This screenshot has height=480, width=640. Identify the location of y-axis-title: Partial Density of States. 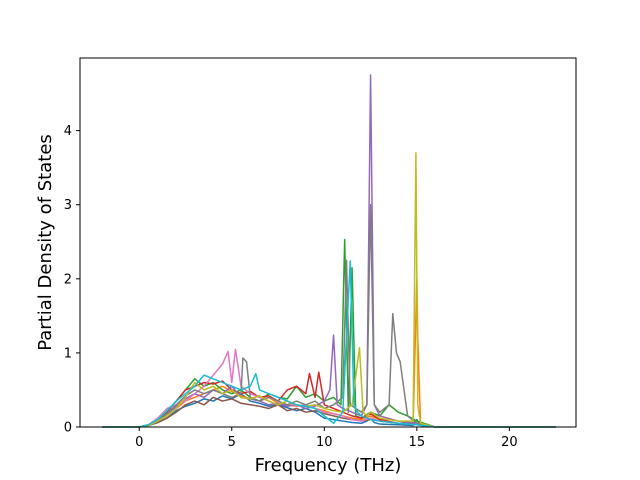
(45, 242).